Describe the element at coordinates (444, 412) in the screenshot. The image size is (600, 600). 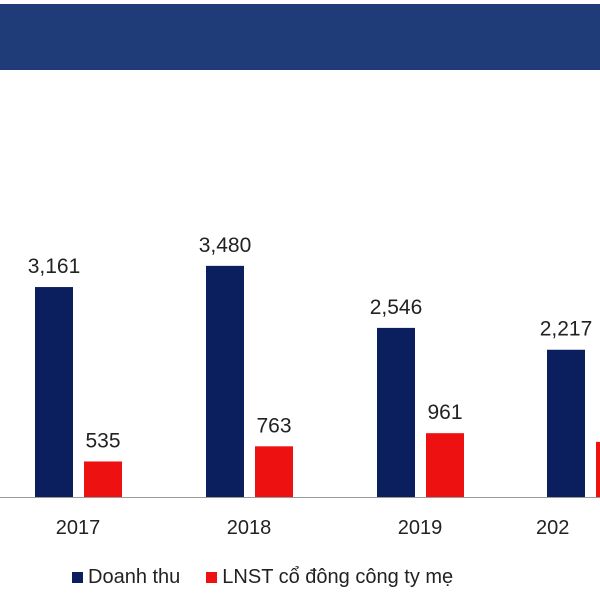
I see `data-label-profit-2019: 961` at that location.